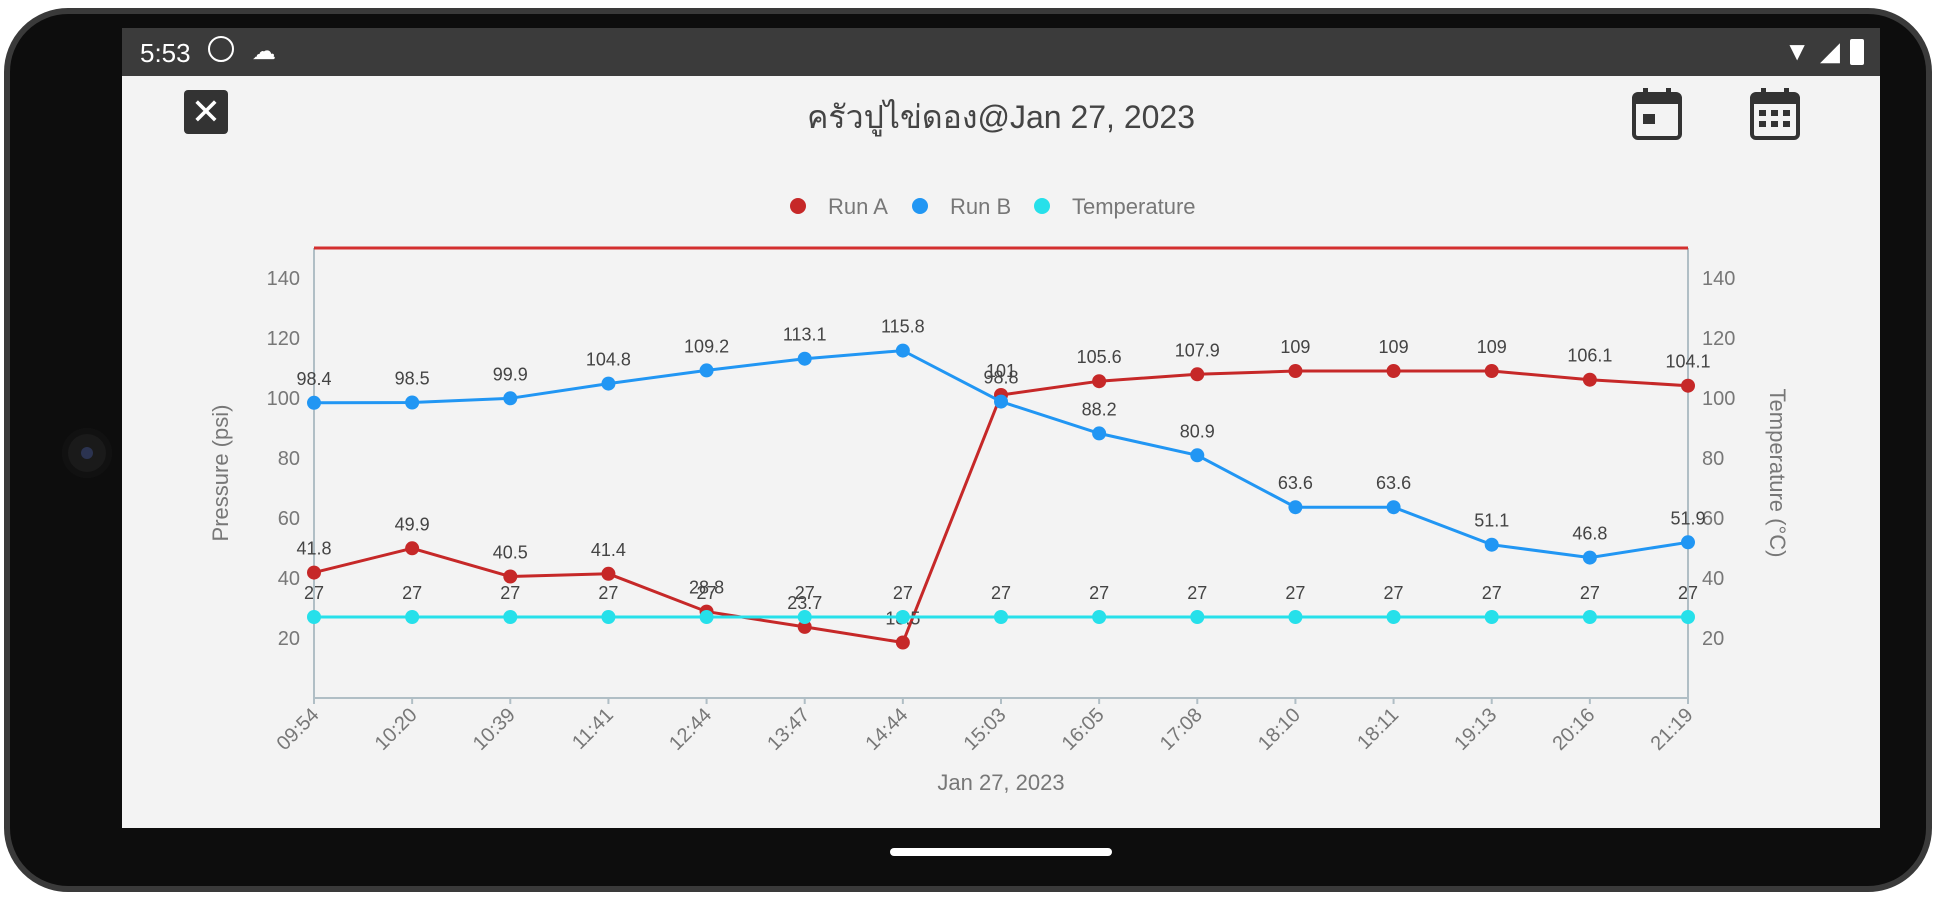 This screenshot has width=1936, height=900. What do you see at coordinates (608, 360) in the screenshot?
I see `data-label: 104.8` at bounding box center [608, 360].